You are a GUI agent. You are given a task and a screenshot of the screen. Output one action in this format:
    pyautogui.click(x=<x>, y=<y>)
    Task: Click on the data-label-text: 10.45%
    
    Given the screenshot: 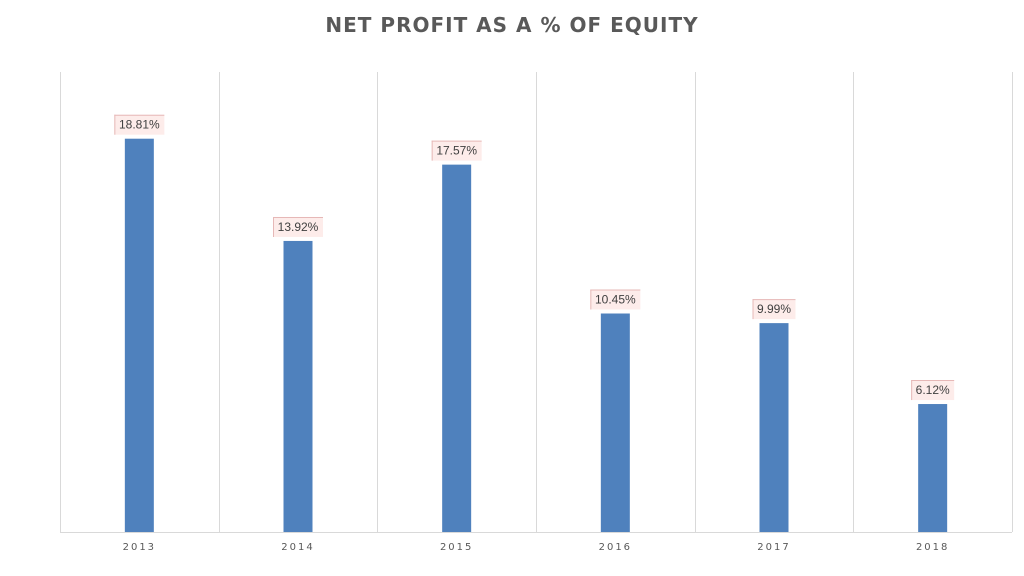 What is the action you would take?
    pyautogui.click(x=615, y=300)
    